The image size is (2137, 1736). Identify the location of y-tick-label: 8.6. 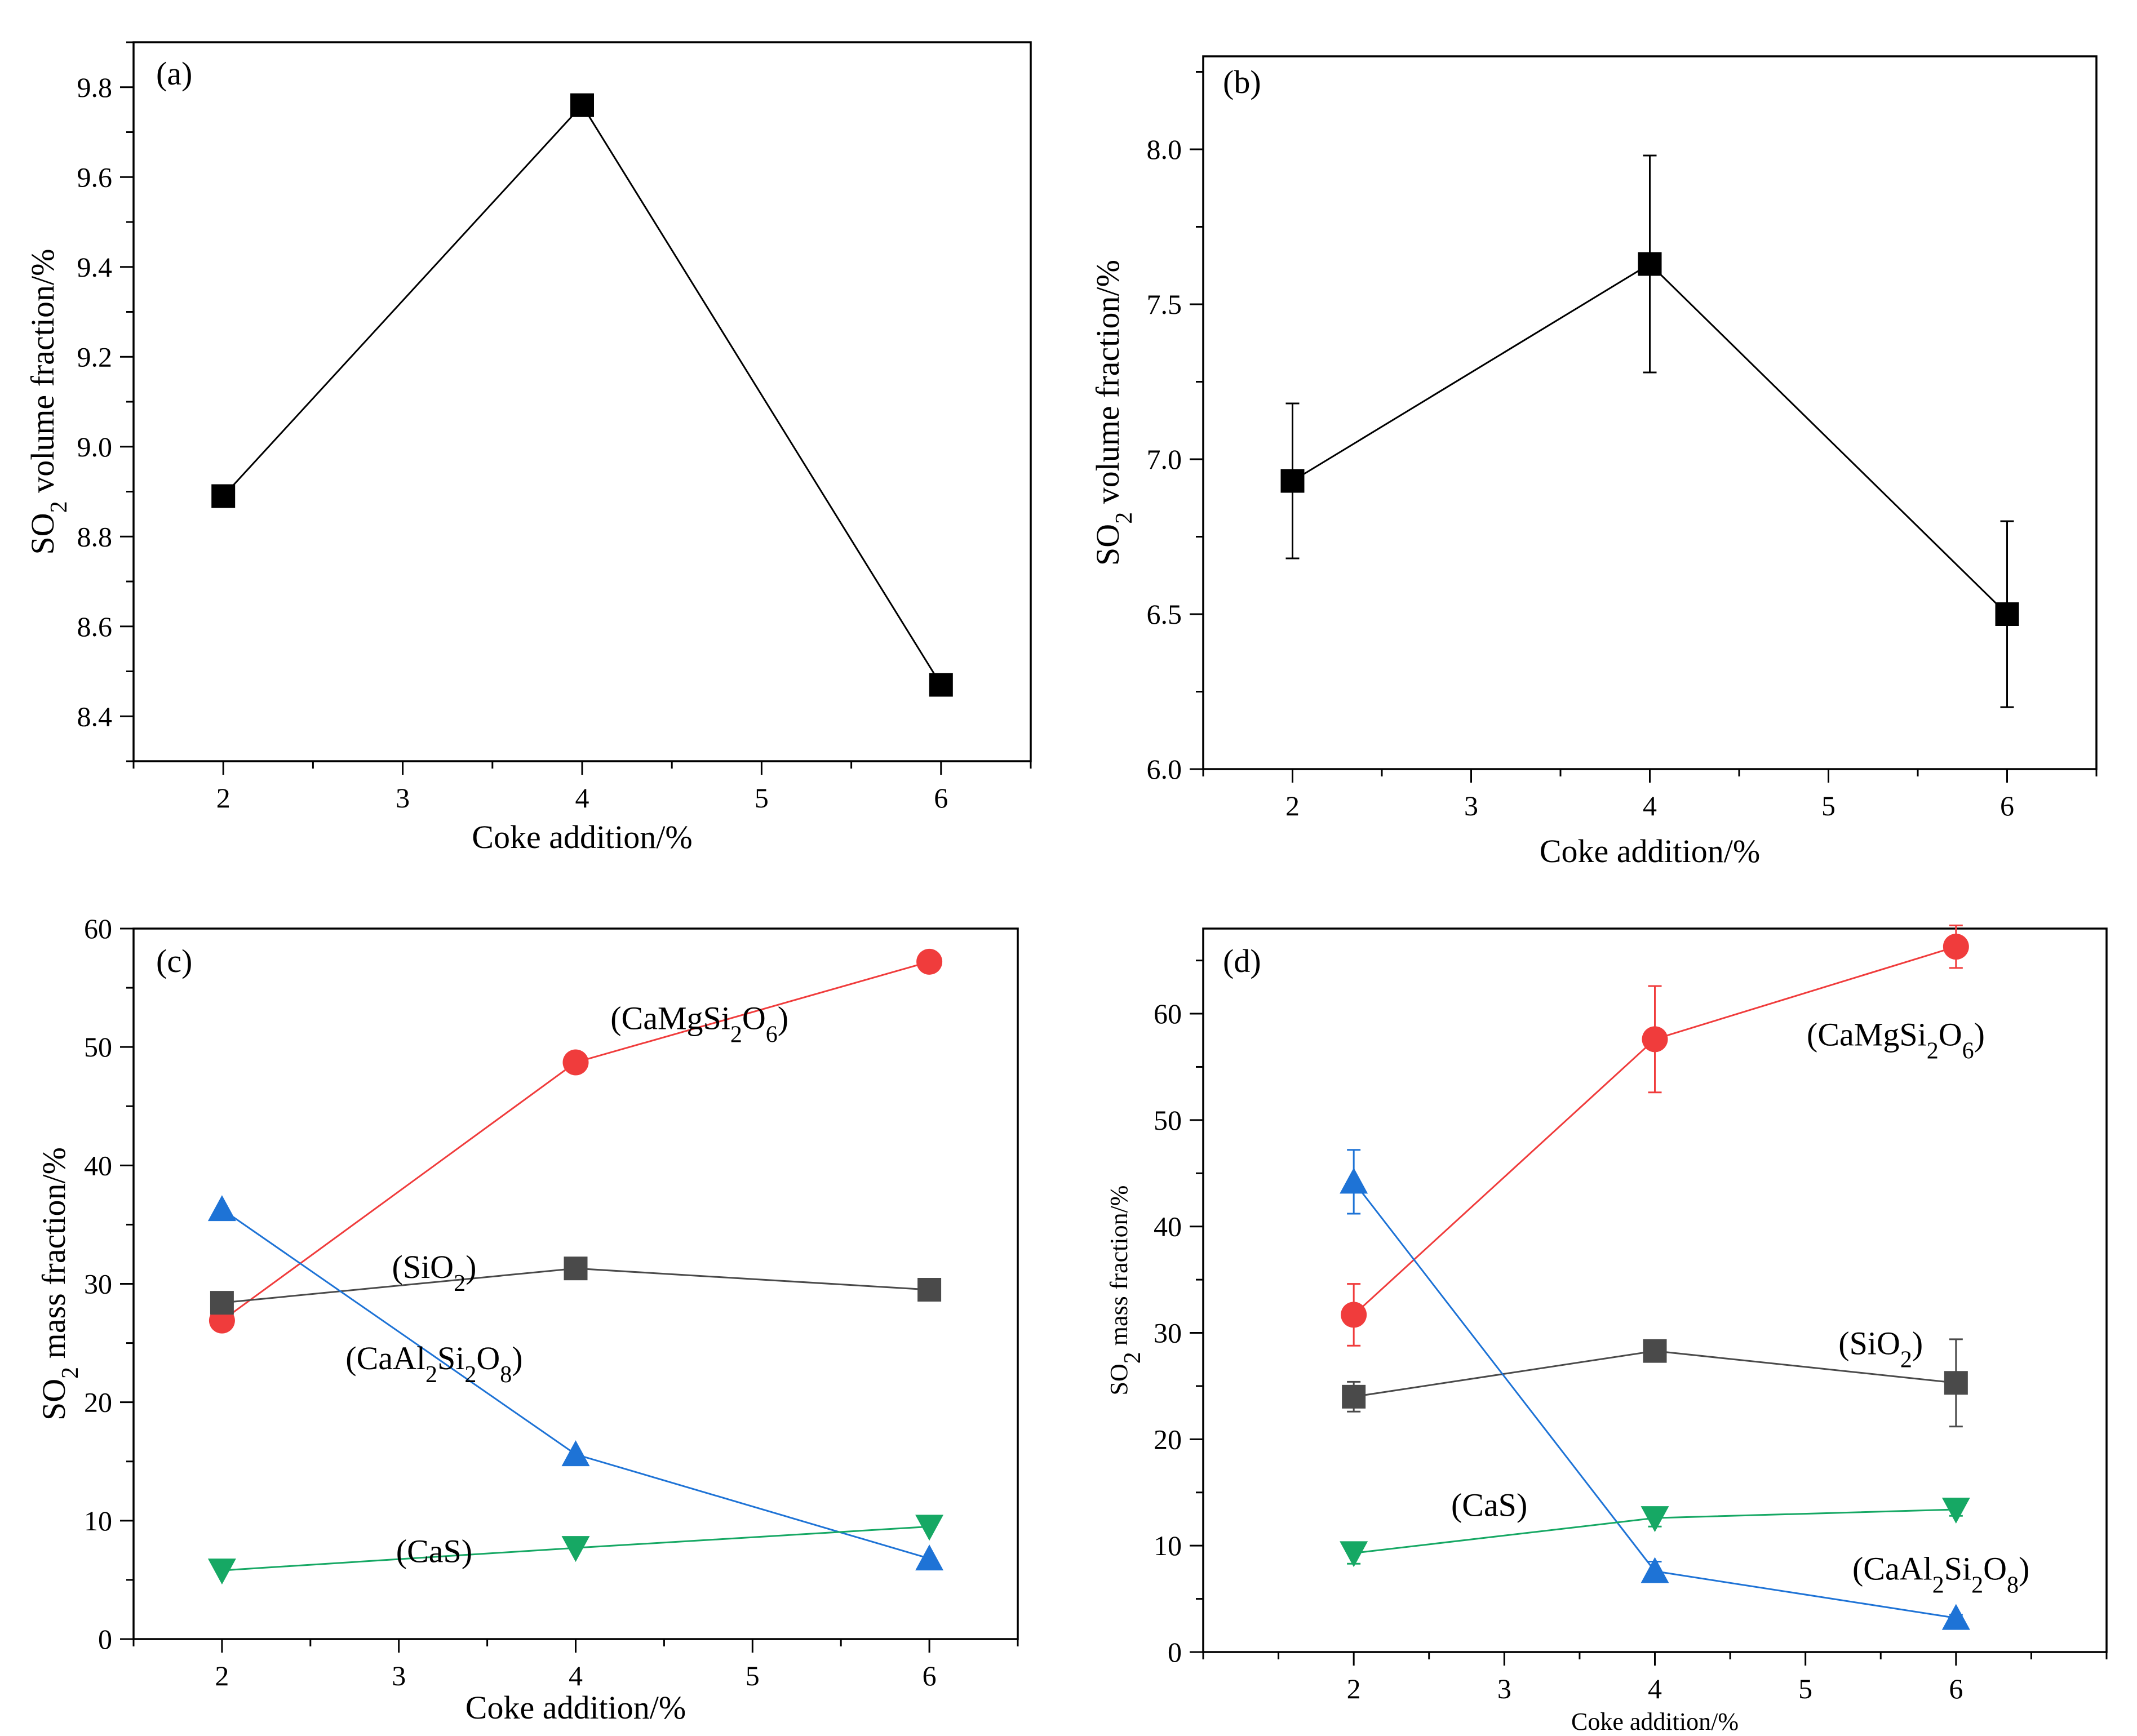
(95, 626).